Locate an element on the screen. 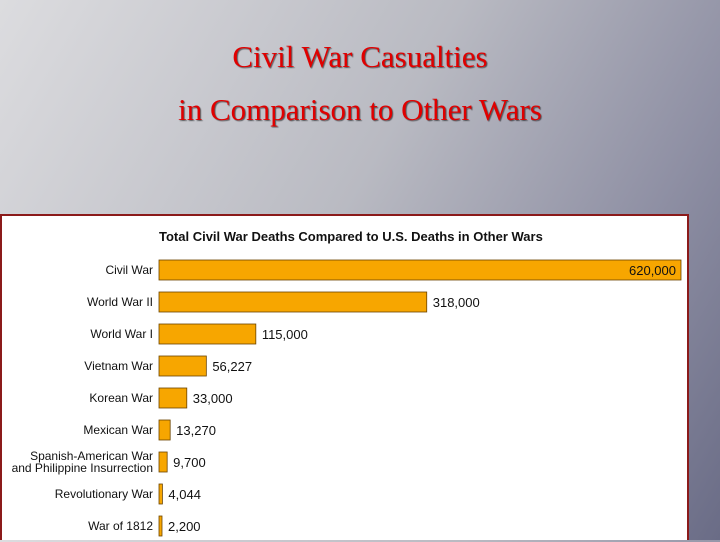  category-label-7: Revolutionary War is located at coordinates (104, 494).